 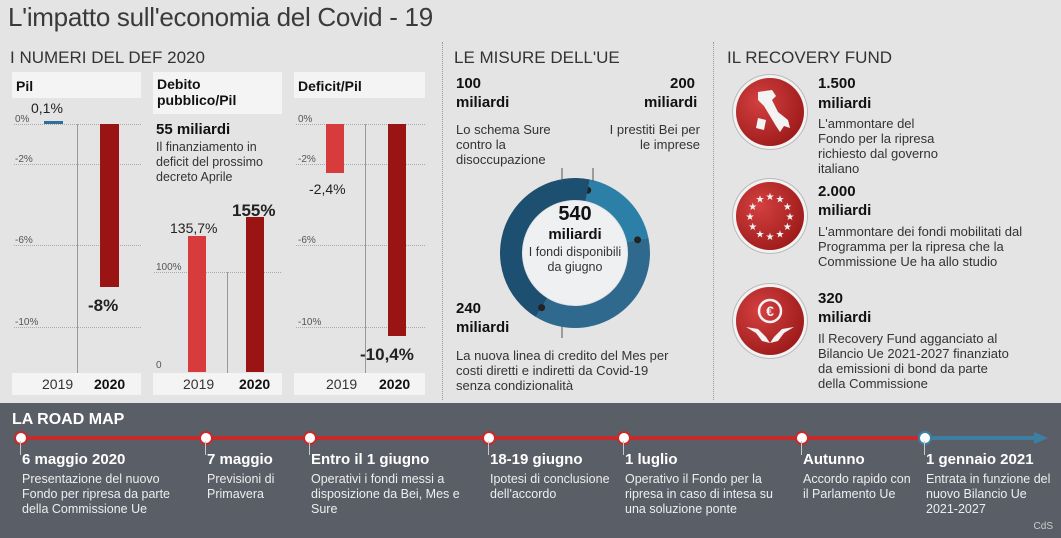 I want to click on italy-map-icon, so click(x=770, y=112).